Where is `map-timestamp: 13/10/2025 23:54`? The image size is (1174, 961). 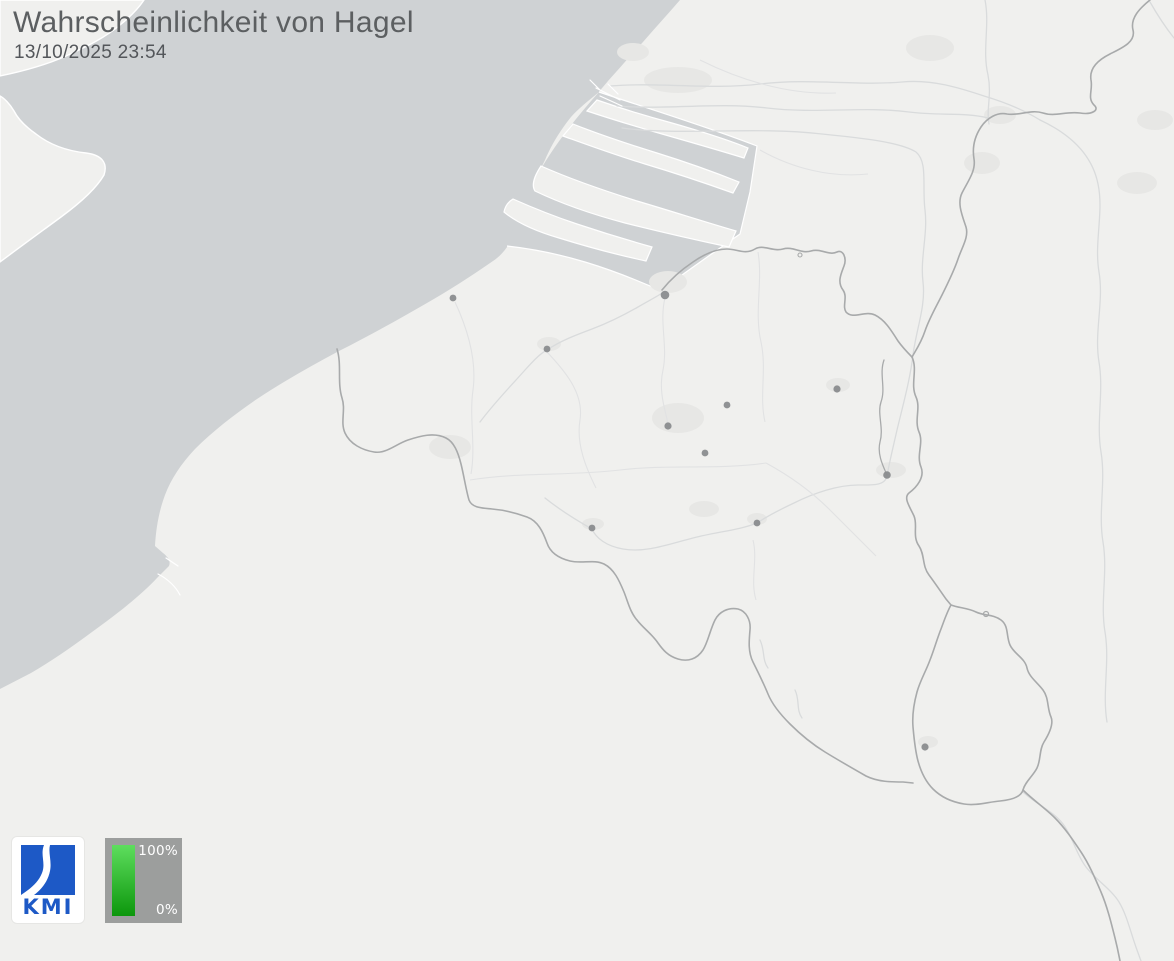
map-timestamp: 13/10/2025 23:54 is located at coordinates (90, 52).